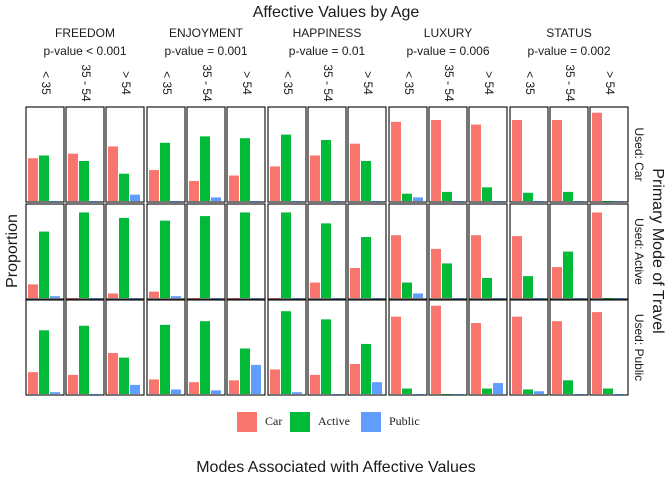  Describe the element at coordinates (273, 421) in the screenshot. I see `legend-label: Car` at that location.